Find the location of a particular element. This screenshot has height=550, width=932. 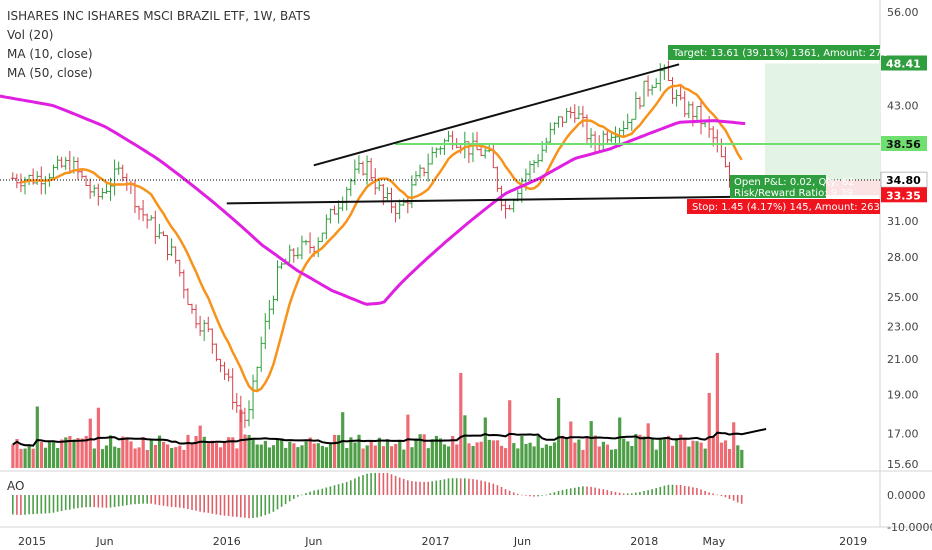

target-label: Target: 13.61 (39.11%) 1361, Amount: 276 is located at coordinates (778, 52).